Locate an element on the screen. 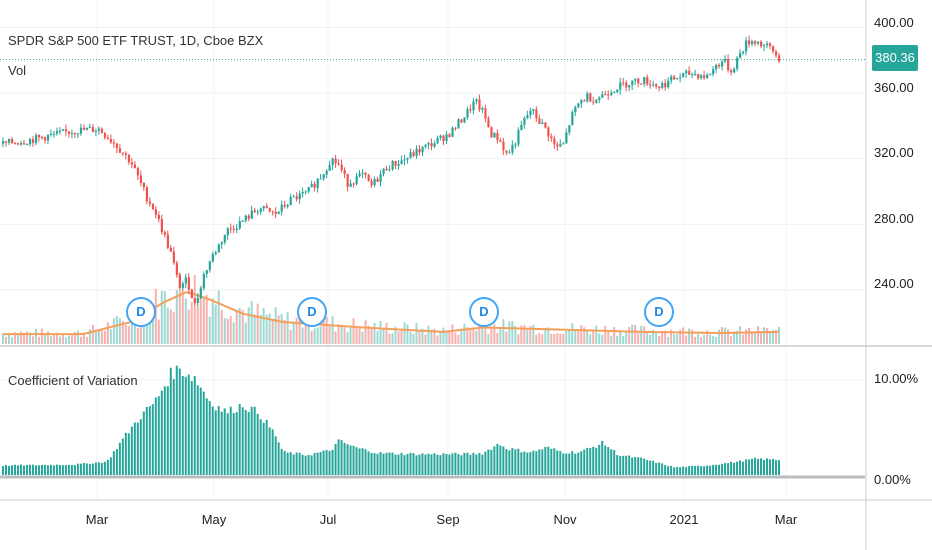 The height and width of the screenshot is (550, 932). time-label: Sep is located at coordinates (448, 519).